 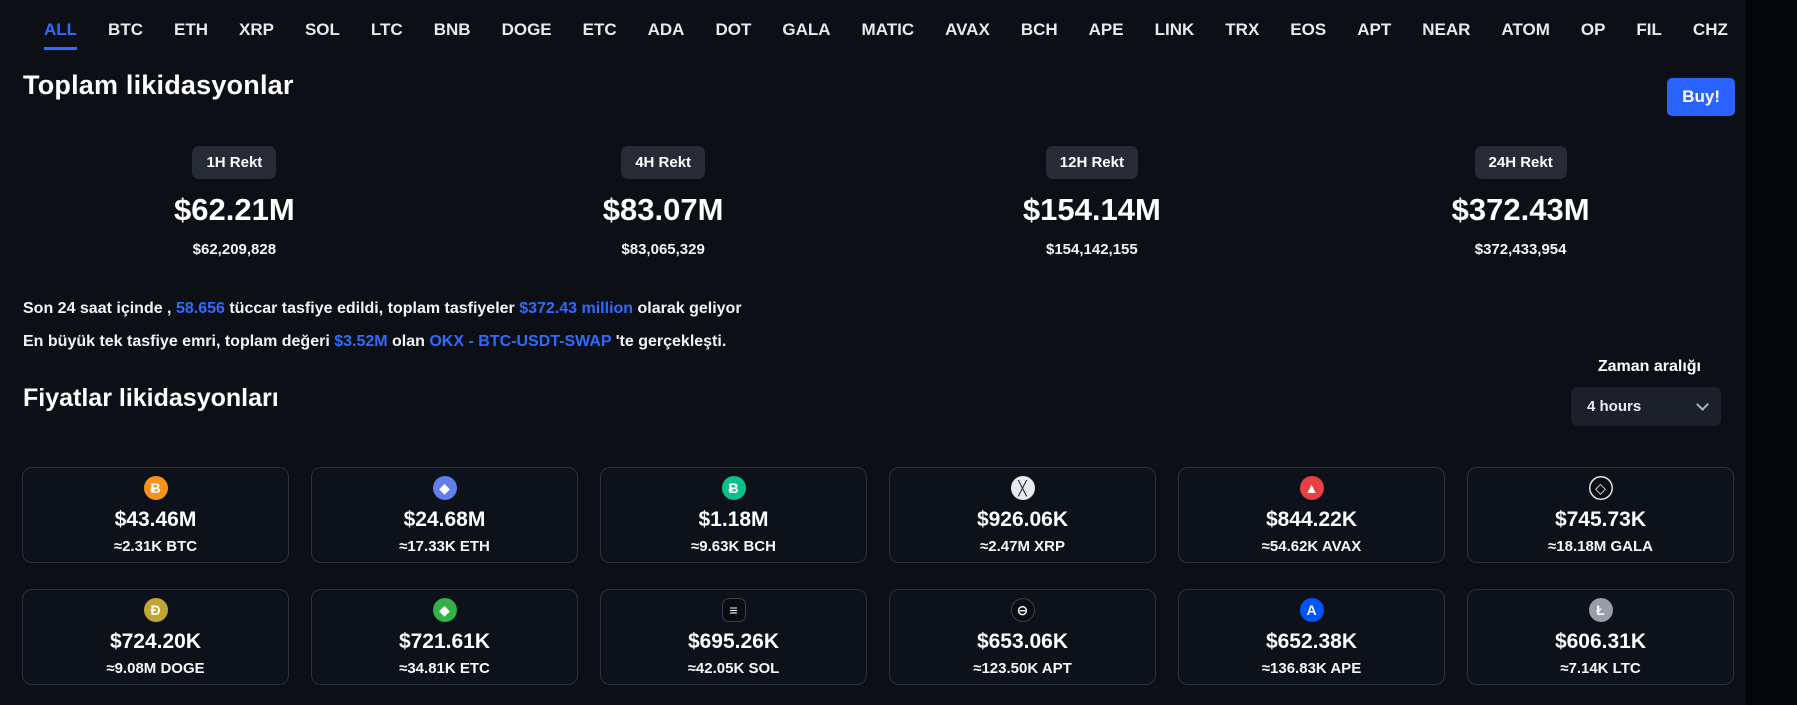 What do you see at coordinates (452, 29) in the screenshot?
I see `nav-coin-item: BNB` at bounding box center [452, 29].